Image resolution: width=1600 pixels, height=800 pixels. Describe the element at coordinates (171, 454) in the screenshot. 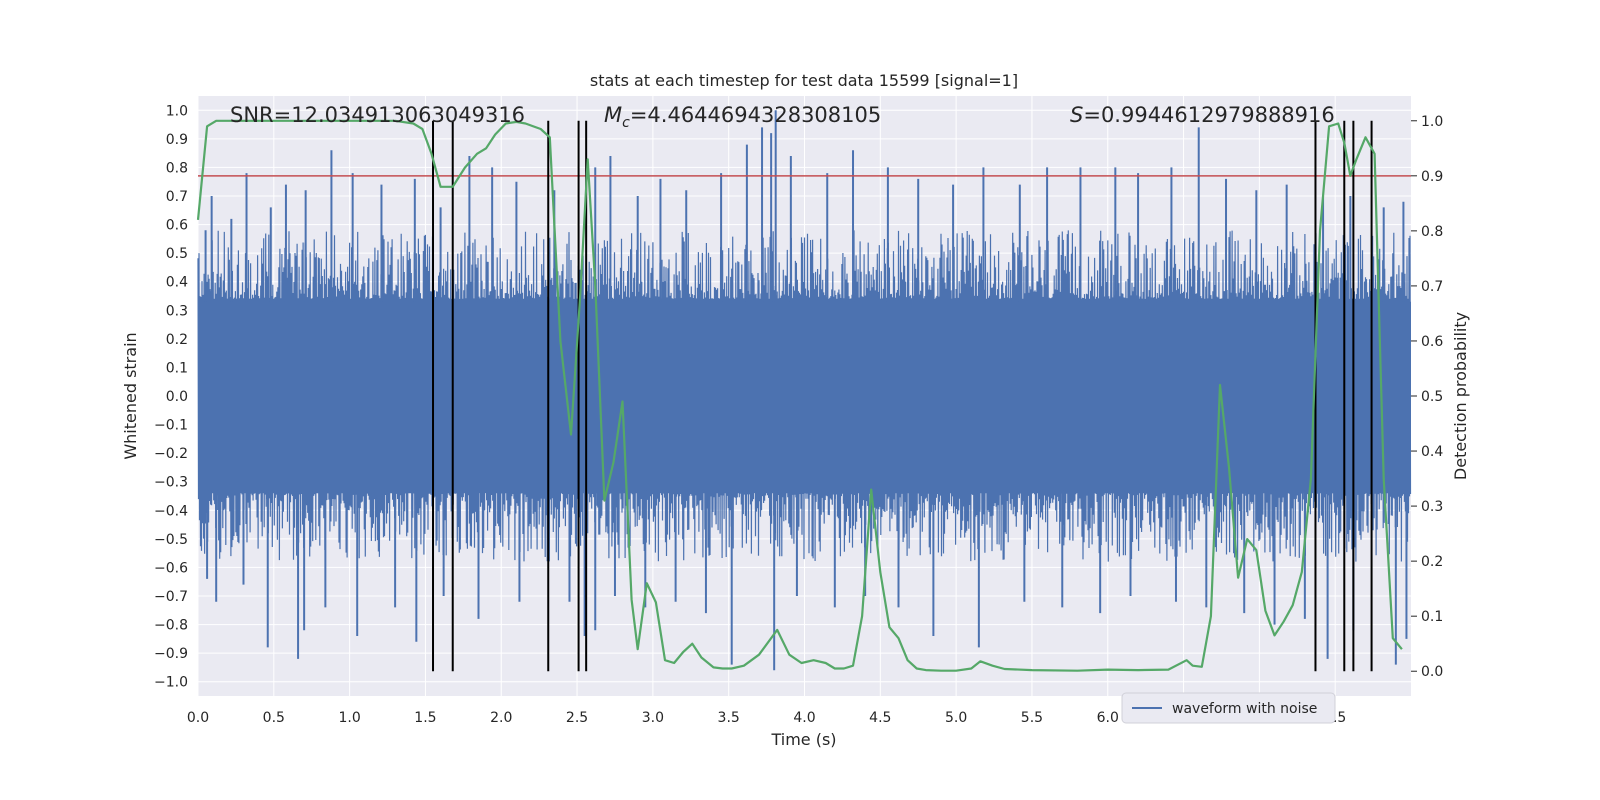

I see `y-tick-label: −0.2` at that location.